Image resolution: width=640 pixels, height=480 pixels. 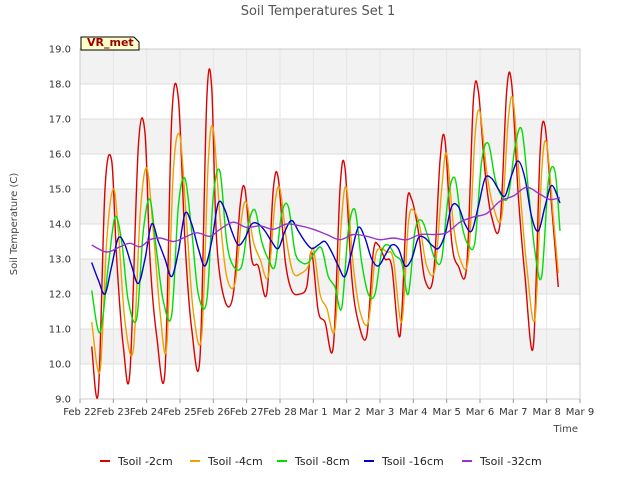 I want to click on x-tick-label: Mar 8, so click(x=546, y=412).